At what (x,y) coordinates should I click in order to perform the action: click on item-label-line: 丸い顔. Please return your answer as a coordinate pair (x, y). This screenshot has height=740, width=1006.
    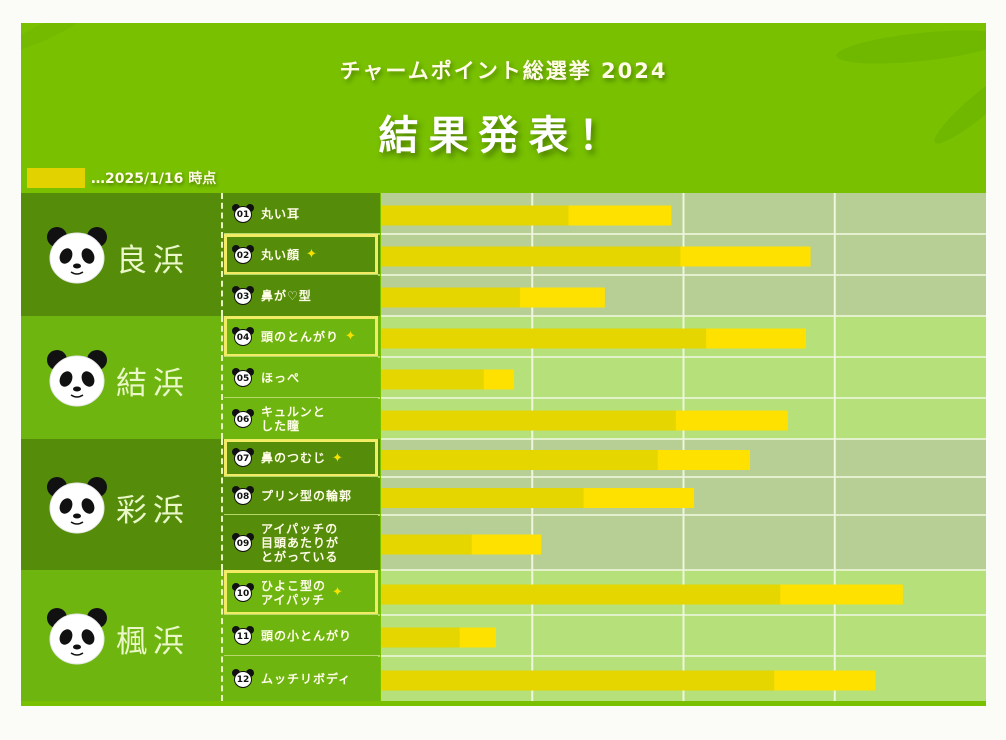
    Looking at the image, I should click on (281, 254).